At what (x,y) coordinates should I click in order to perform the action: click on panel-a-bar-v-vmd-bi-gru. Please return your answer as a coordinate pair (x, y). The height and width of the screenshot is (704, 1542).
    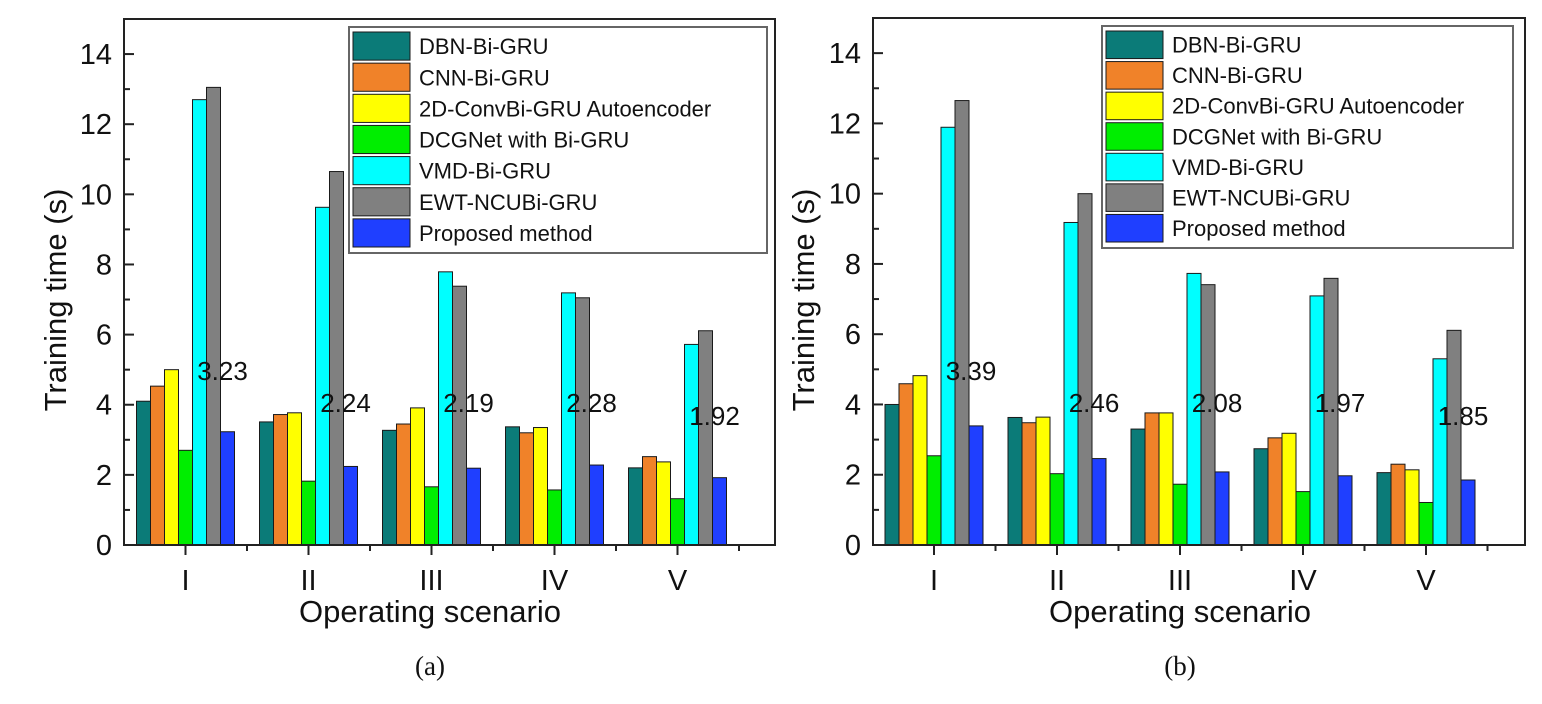
    Looking at the image, I should click on (691, 444).